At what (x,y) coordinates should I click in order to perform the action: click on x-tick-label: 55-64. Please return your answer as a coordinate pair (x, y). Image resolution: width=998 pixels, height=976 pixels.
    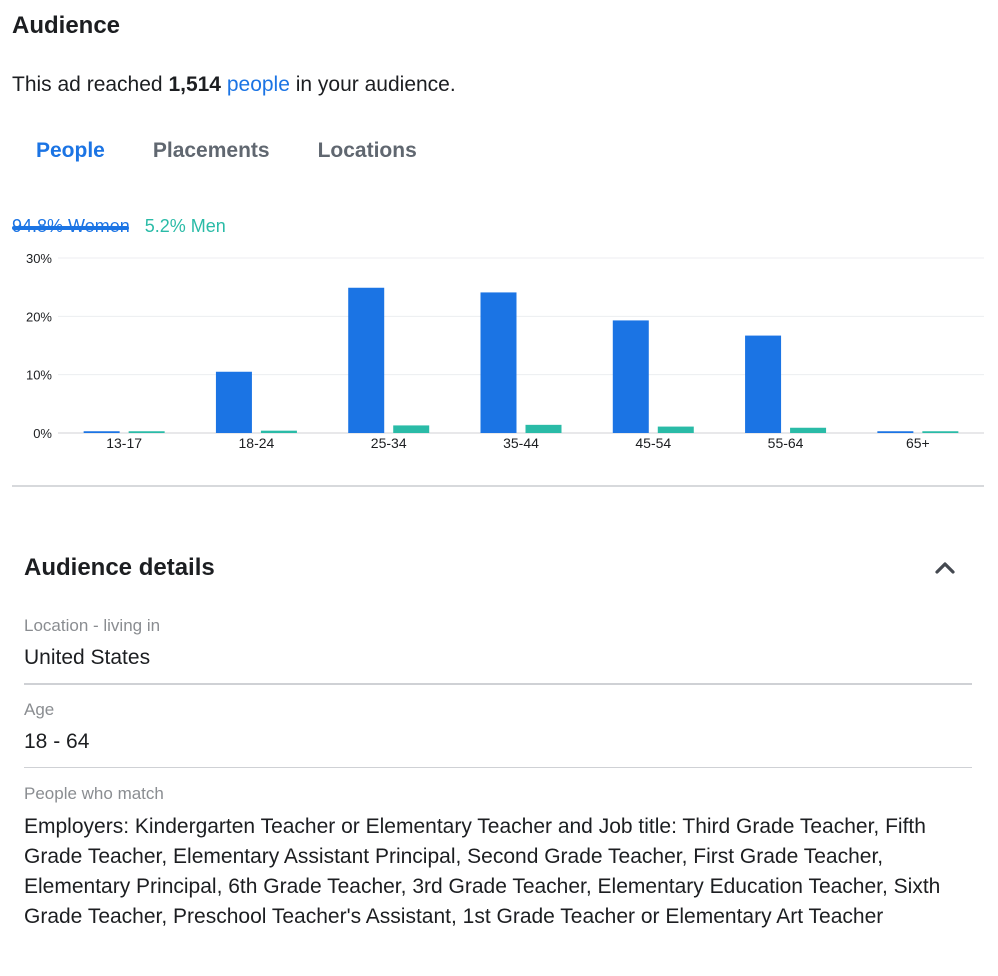
    Looking at the image, I should click on (786, 443).